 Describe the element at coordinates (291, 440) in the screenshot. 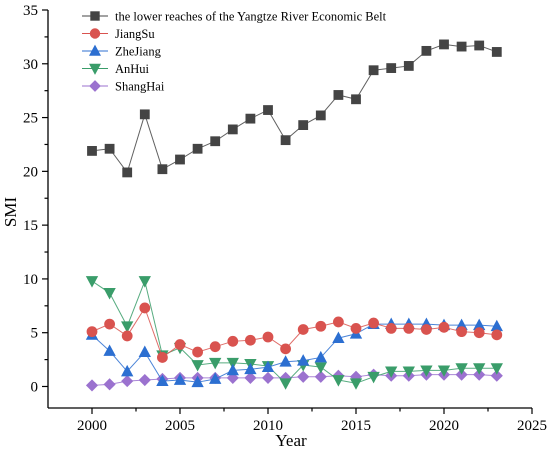

I see `x-axis-title: Year` at that location.